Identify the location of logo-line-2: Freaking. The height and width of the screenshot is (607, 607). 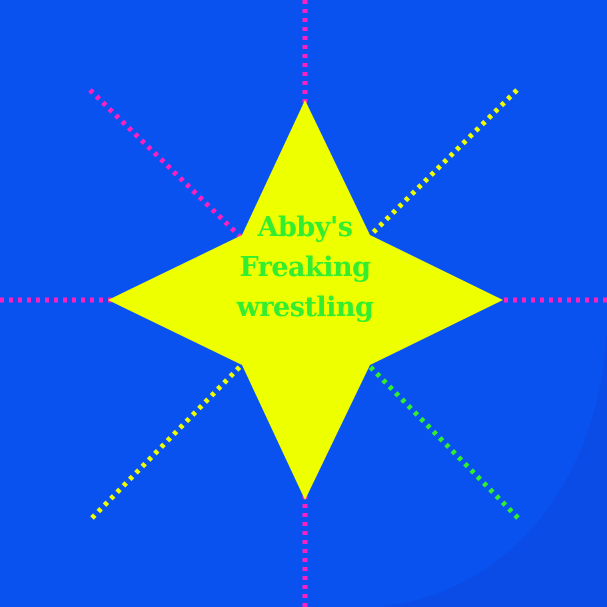
(305, 267).